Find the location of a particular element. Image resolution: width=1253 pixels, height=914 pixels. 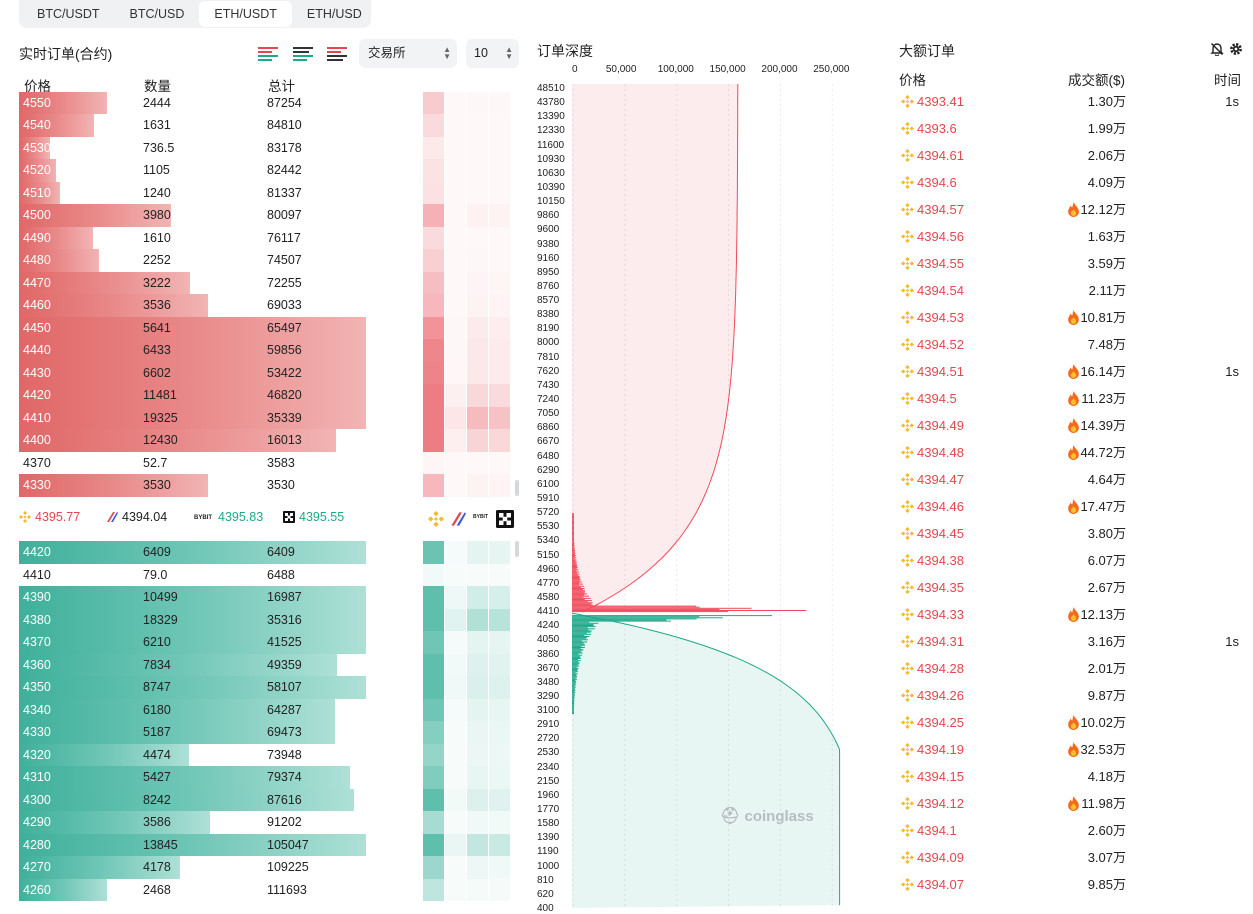

ask-total: 87254 is located at coordinates (284, 102).